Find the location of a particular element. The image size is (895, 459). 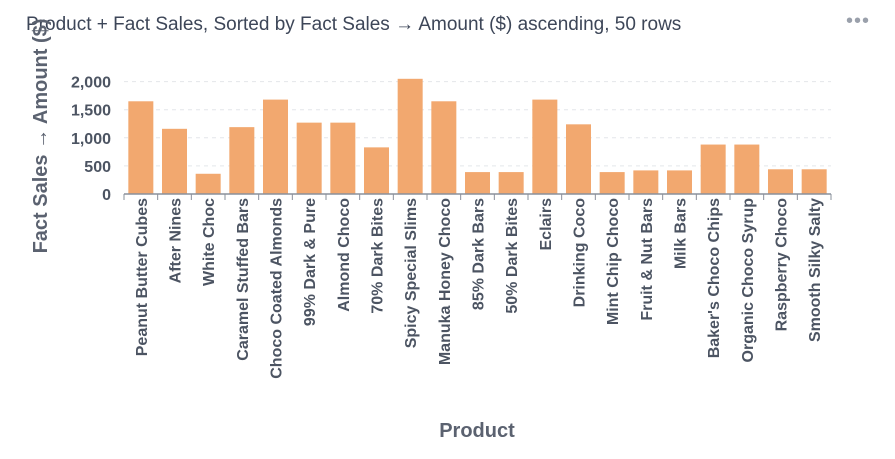

x-tick-label: Milk Bars is located at coordinates (681, 233).